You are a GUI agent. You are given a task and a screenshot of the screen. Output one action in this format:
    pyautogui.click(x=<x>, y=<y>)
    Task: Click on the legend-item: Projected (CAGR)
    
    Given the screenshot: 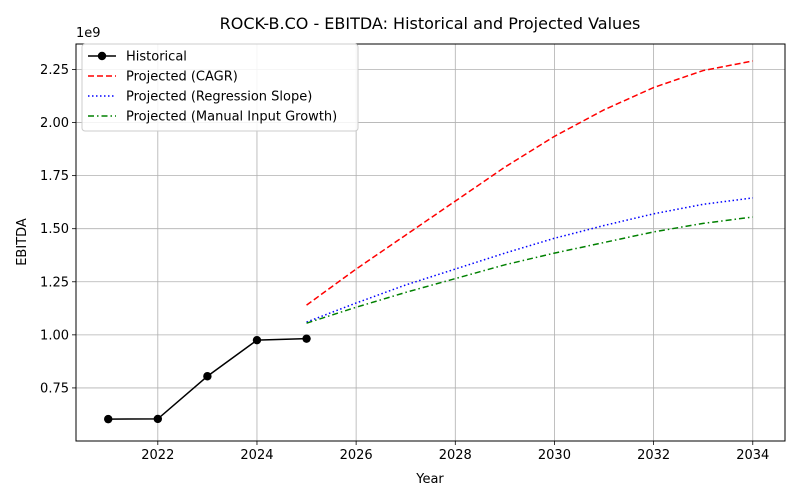 What is the action you would take?
    pyautogui.click(x=163, y=77)
    